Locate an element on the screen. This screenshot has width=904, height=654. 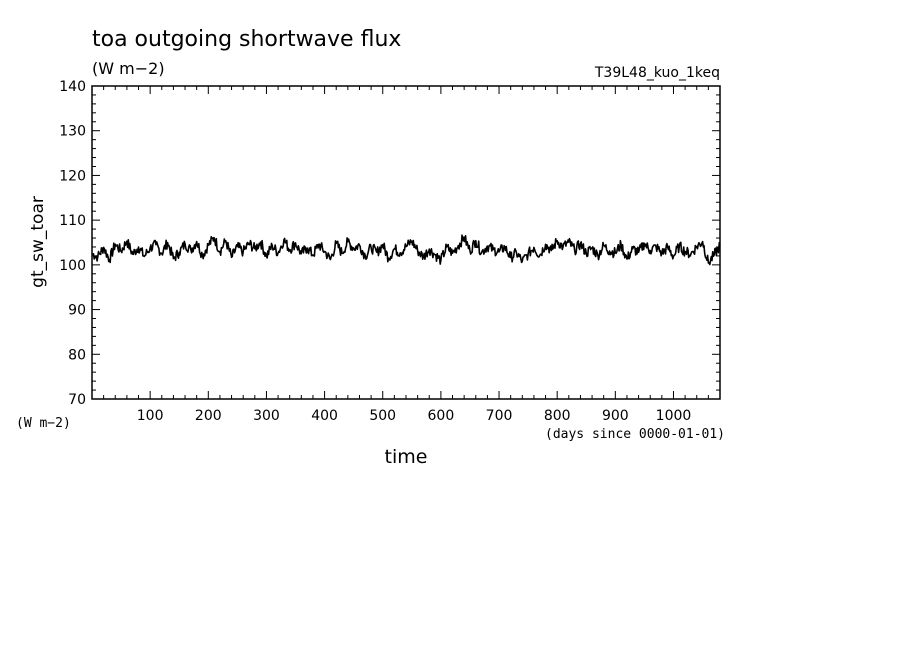
x-tick-label: 1000 is located at coordinates (674, 416).